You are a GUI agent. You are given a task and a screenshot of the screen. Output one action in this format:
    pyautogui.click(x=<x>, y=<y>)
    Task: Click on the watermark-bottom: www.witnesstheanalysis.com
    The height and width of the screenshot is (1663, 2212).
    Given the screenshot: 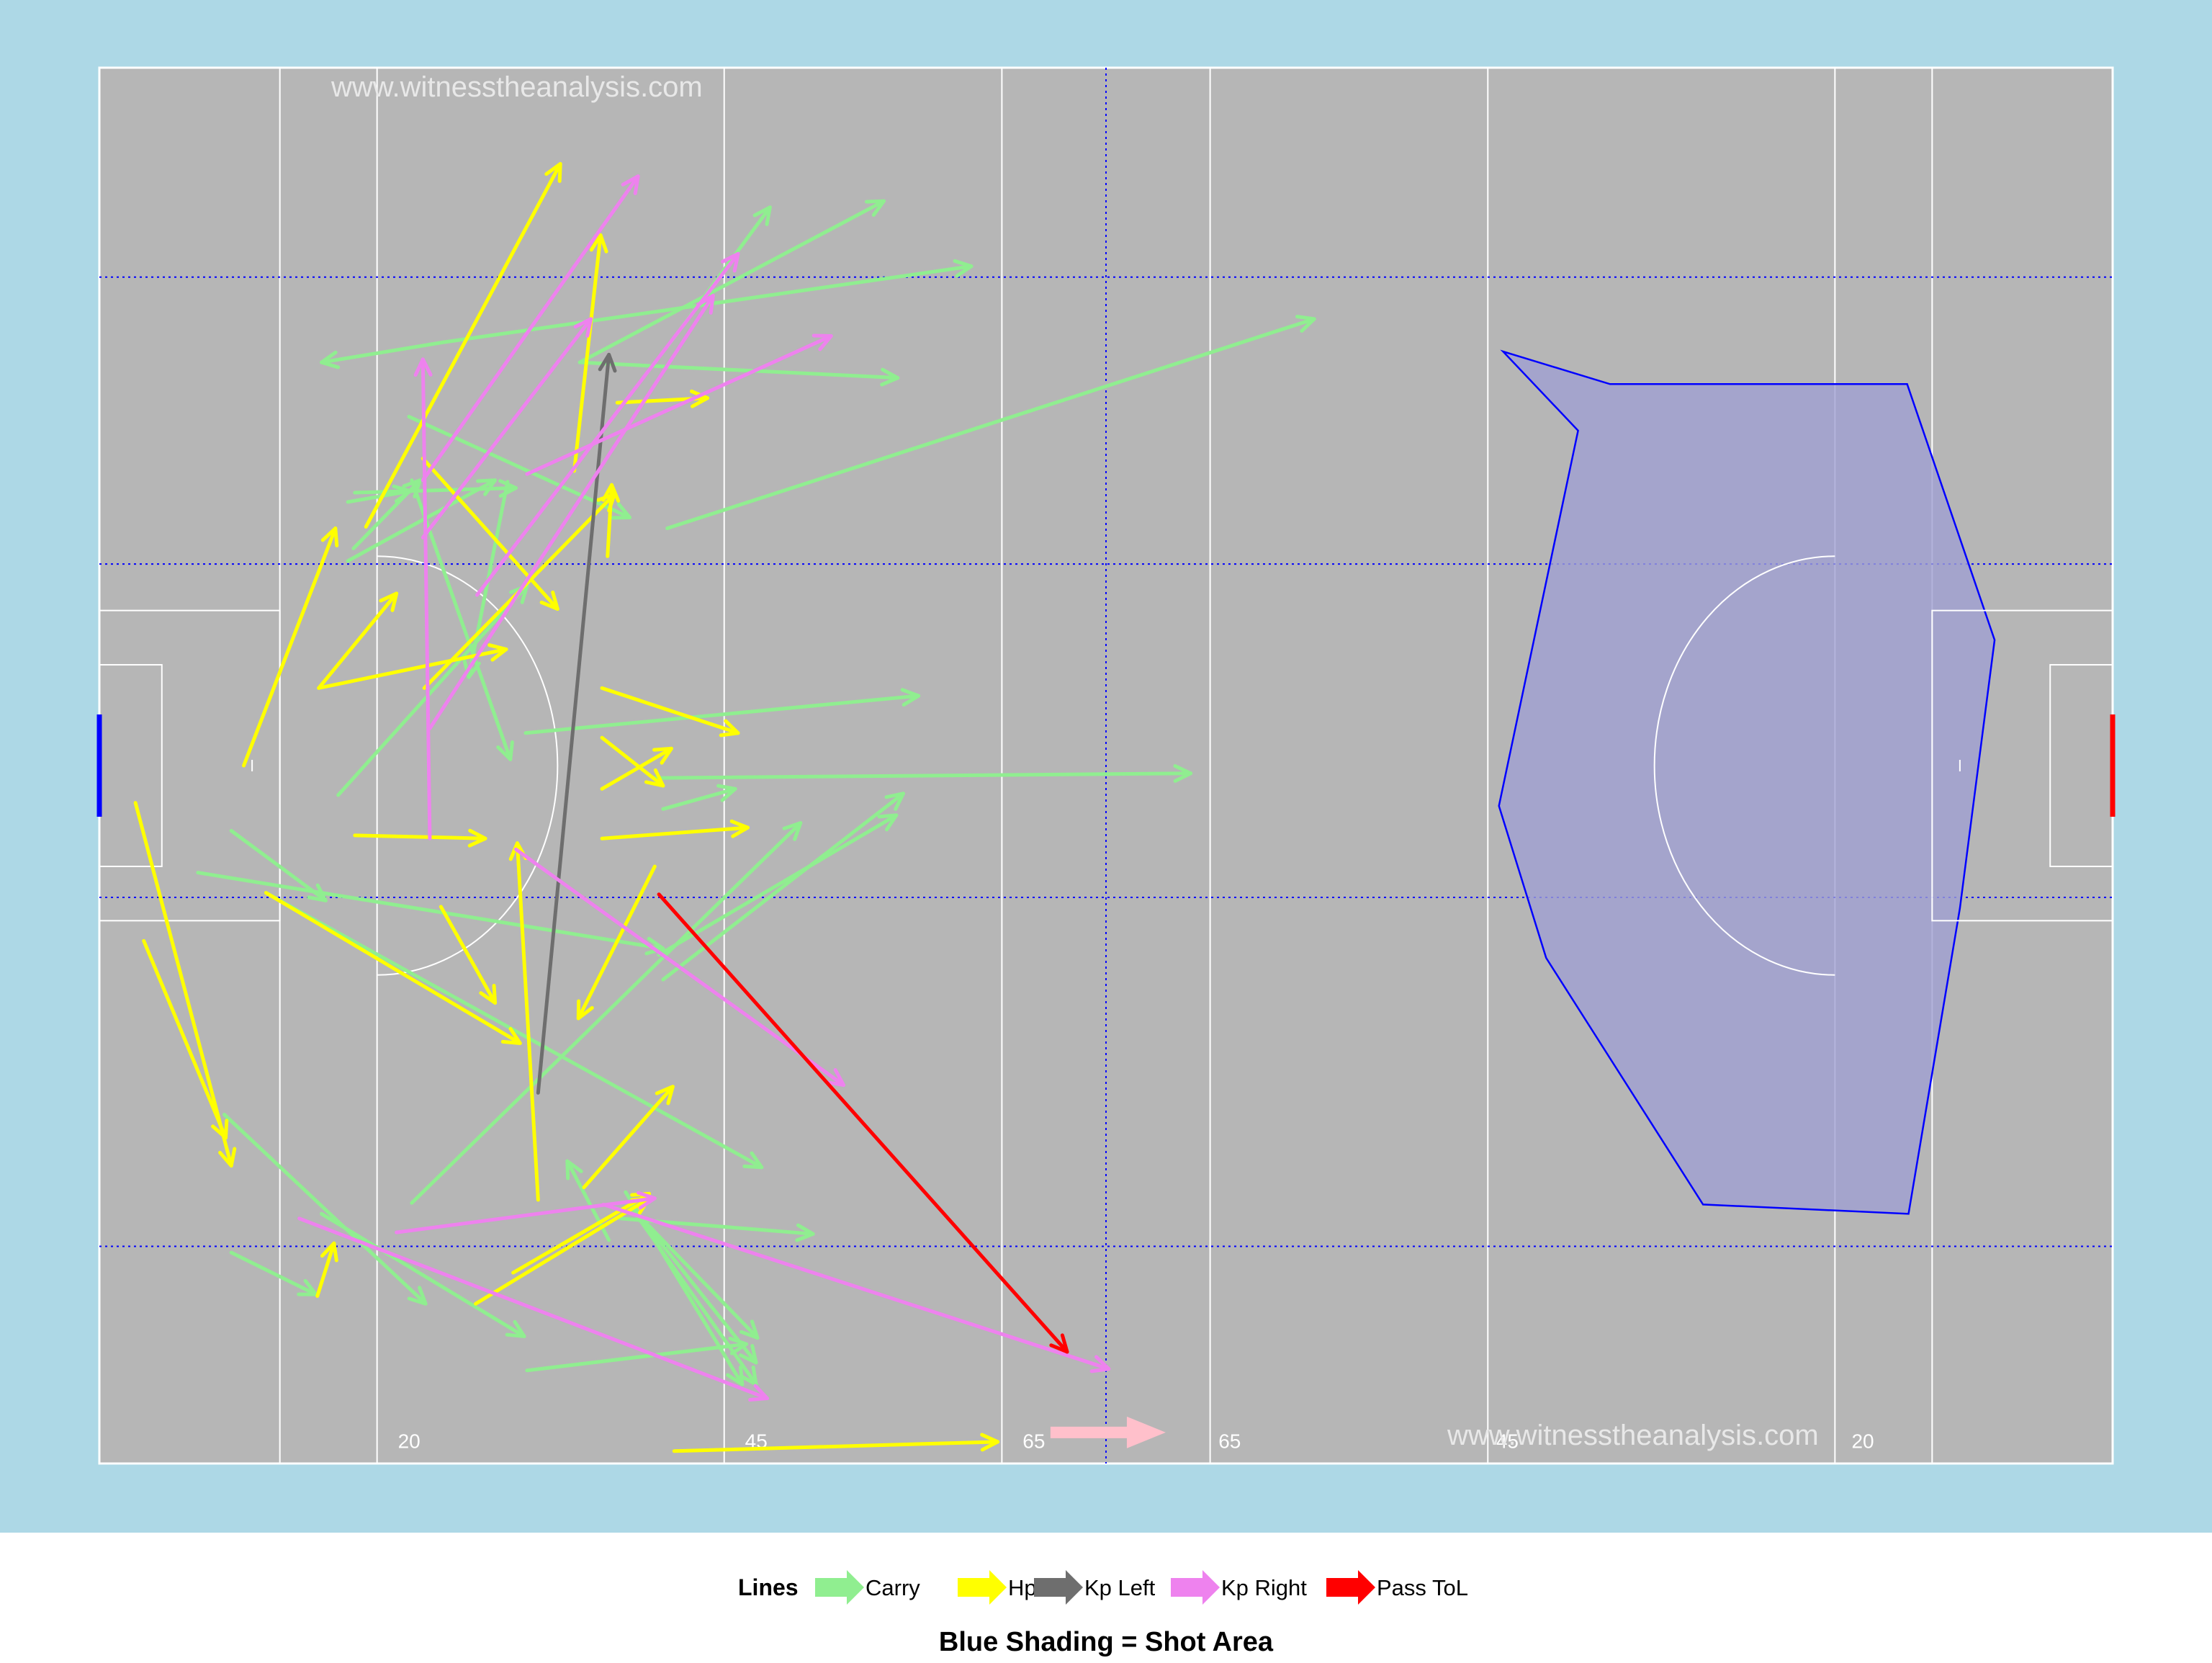 What is the action you would take?
    pyautogui.click(x=1633, y=1436)
    